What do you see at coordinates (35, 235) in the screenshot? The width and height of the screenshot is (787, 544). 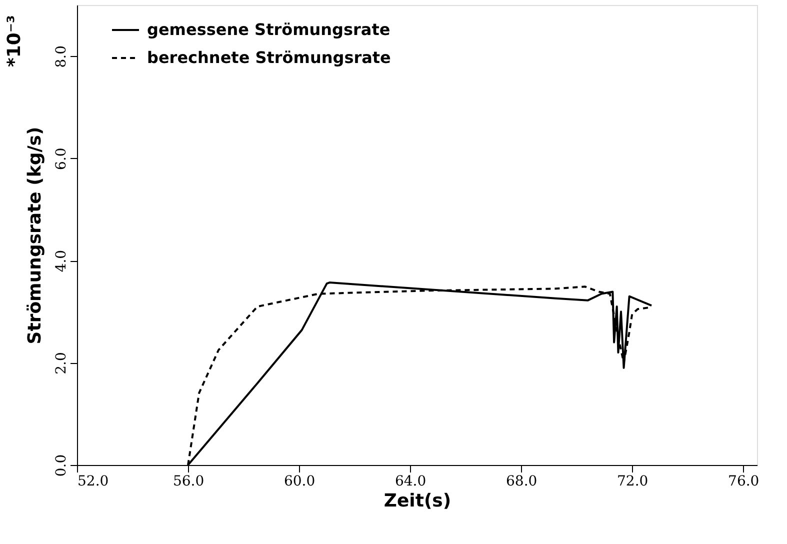 I see `y-axis-title: Strömungsrate (kg/s)` at bounding box center [35, 235].